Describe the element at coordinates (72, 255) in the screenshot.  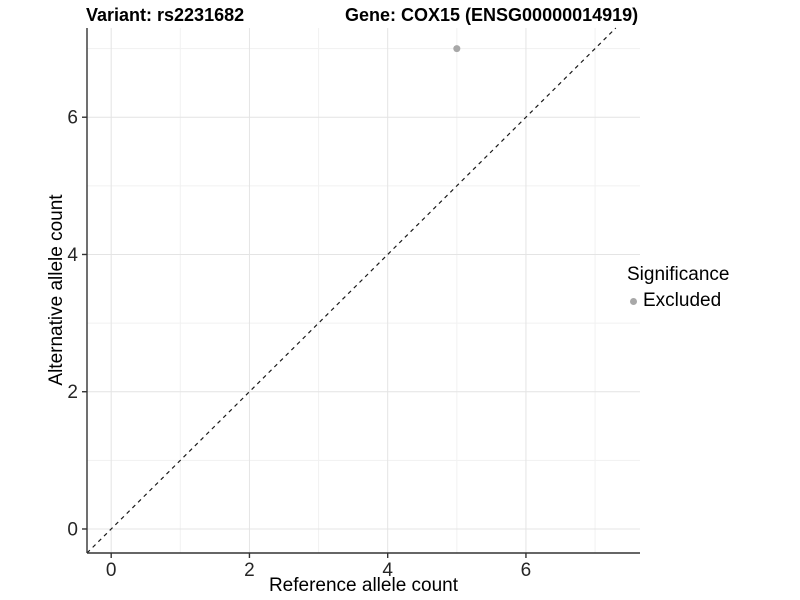
I see `y-tick-label: 4` at that location.